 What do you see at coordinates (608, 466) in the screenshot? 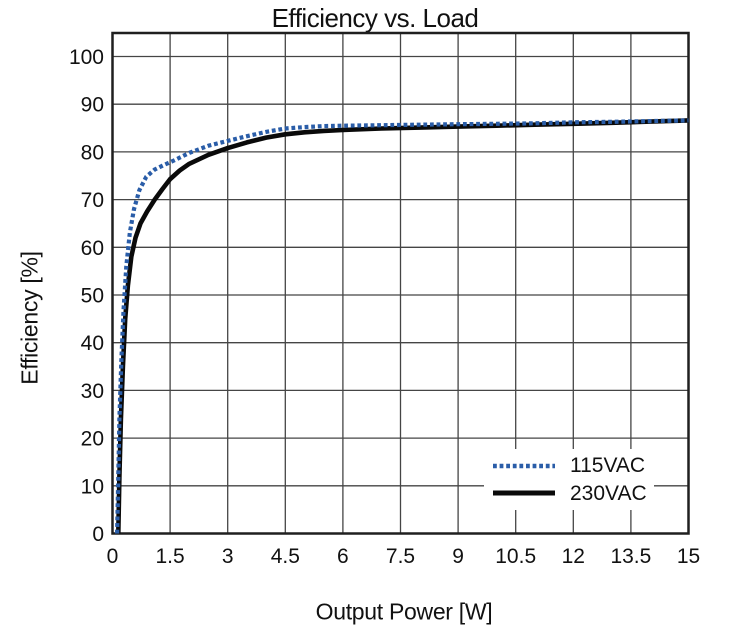
I see `legend-label-115vac: 115VAC` at bounding box center [608, 466].